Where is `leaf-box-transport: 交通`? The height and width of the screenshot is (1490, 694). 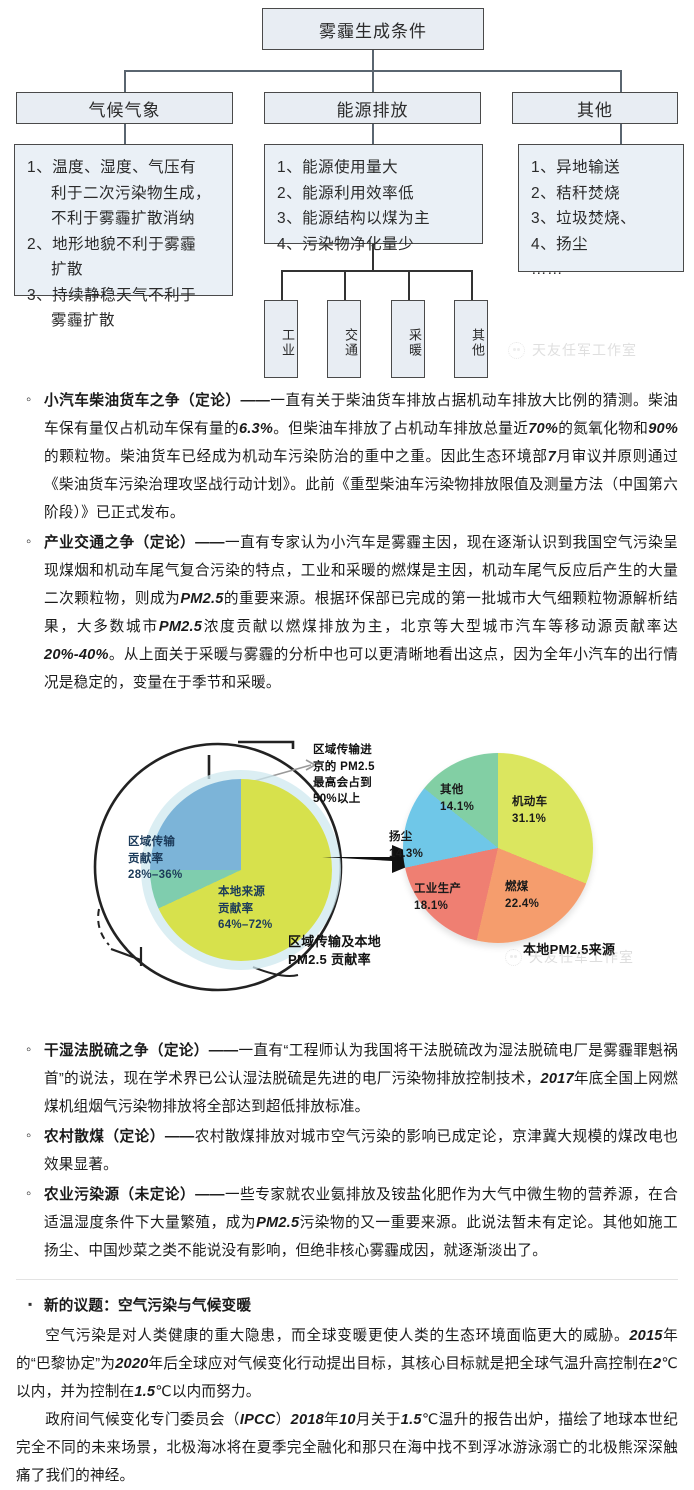
leaf-box-transport: 交通 is located at coordinates (344, 339).